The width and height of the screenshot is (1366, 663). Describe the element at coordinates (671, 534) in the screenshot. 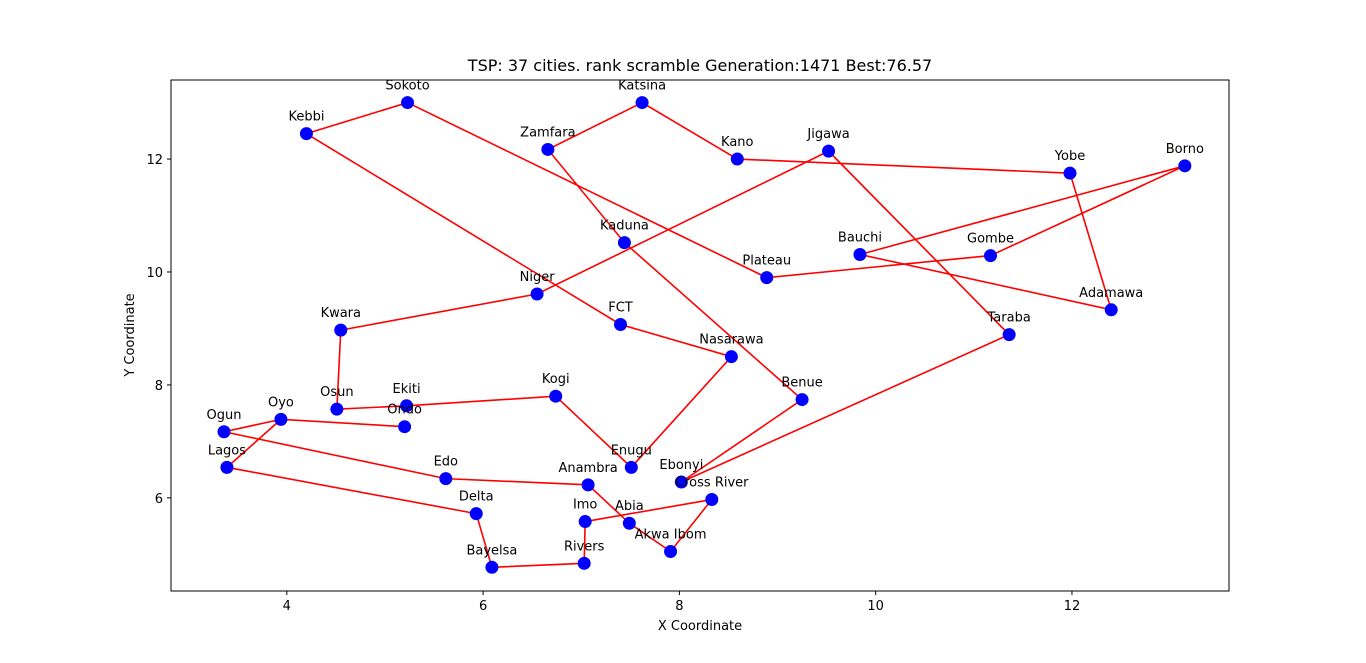

I see `city-label: Akwa Ibom` at that location.